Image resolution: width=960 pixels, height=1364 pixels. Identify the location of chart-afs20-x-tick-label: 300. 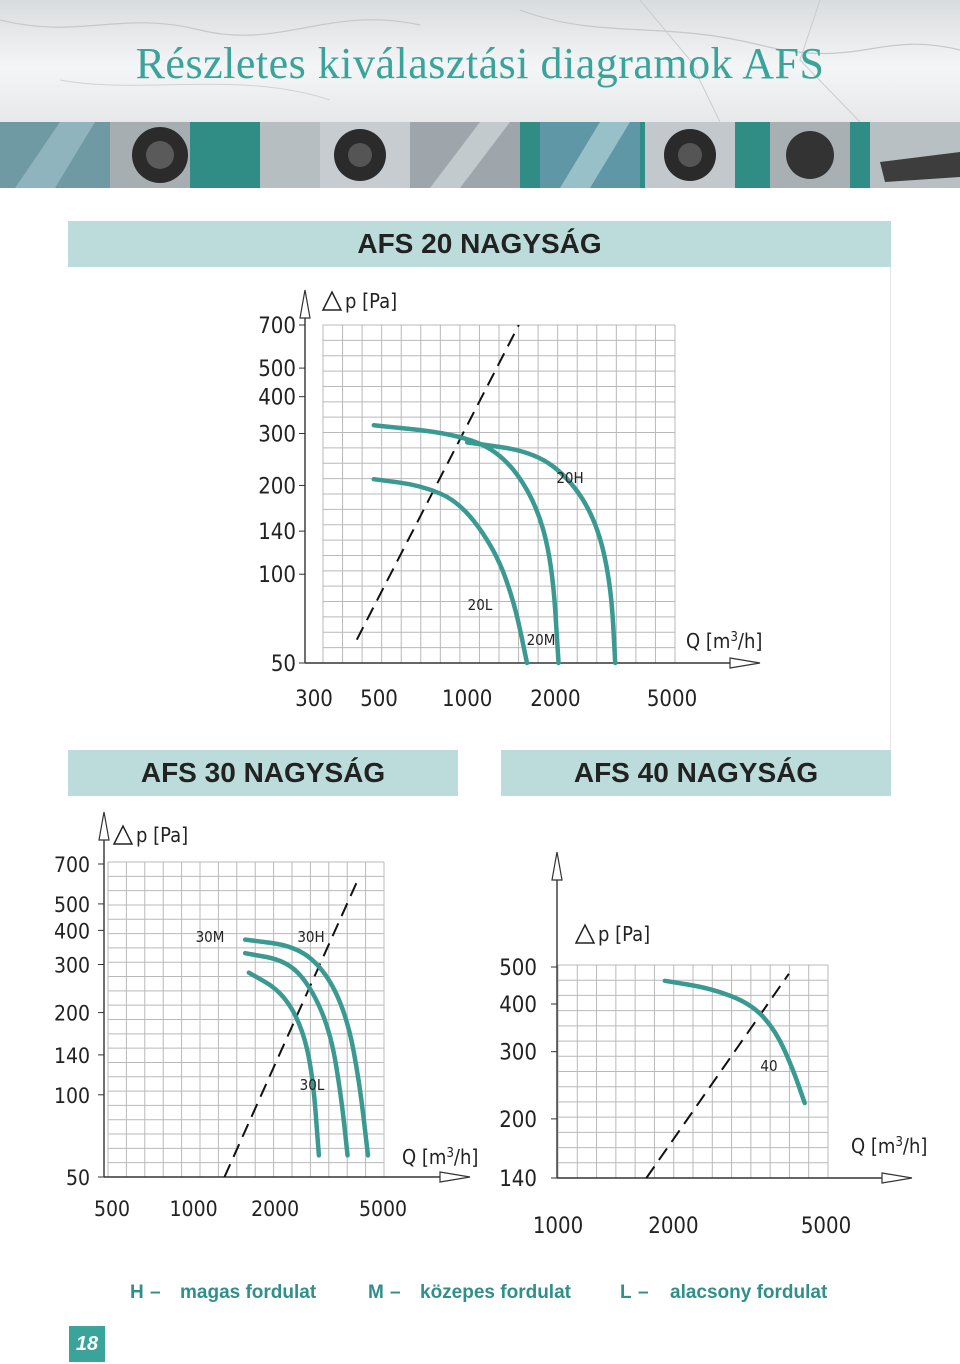
(314, 699).